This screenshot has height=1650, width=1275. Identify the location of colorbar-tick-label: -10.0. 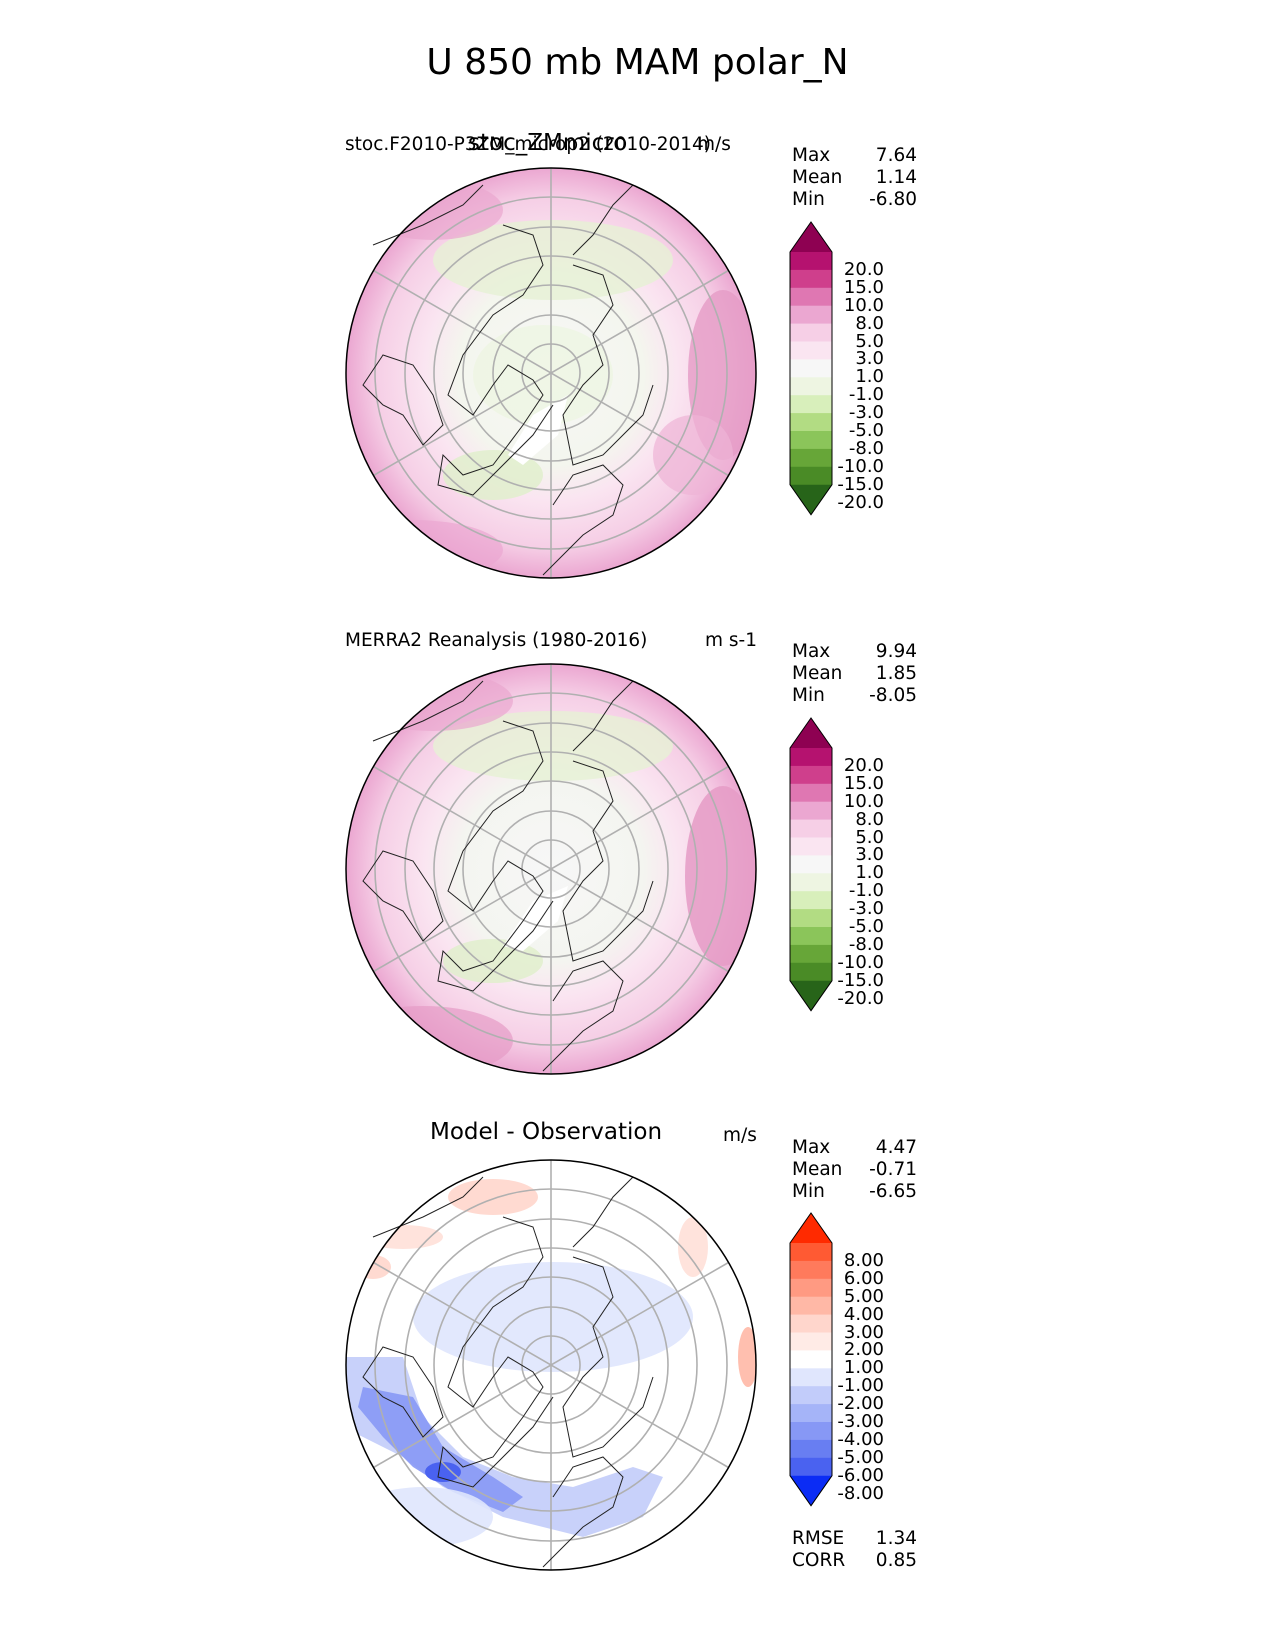
(860, 962).